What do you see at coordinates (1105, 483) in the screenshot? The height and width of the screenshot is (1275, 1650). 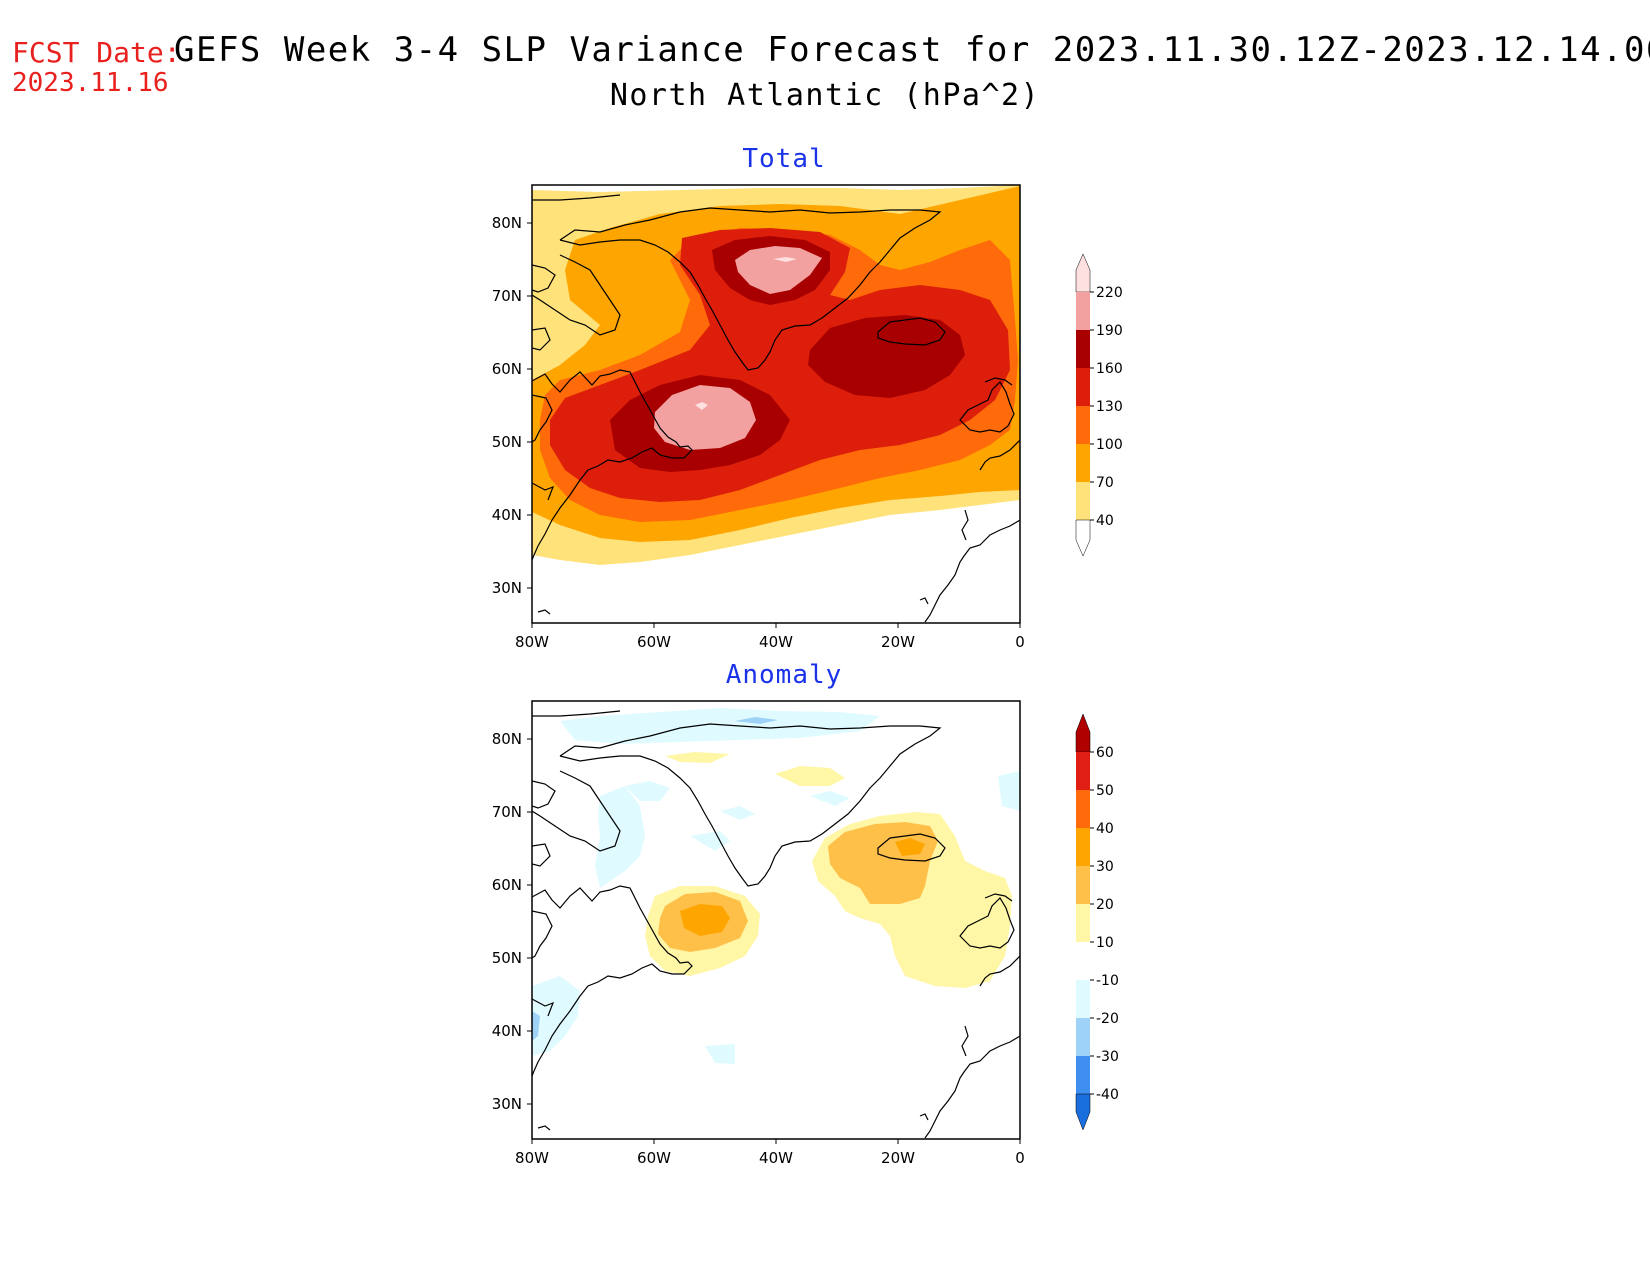 I see `total-colorbar-label: 70` at bounding box center [1105, 483].